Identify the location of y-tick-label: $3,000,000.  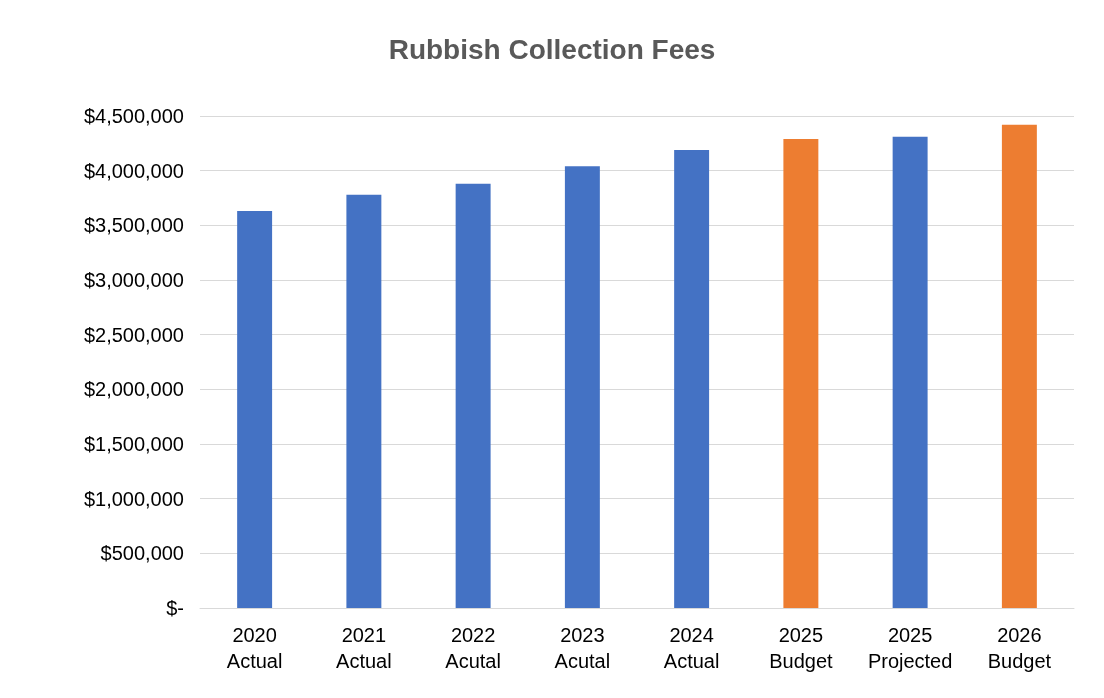
(133, 280).